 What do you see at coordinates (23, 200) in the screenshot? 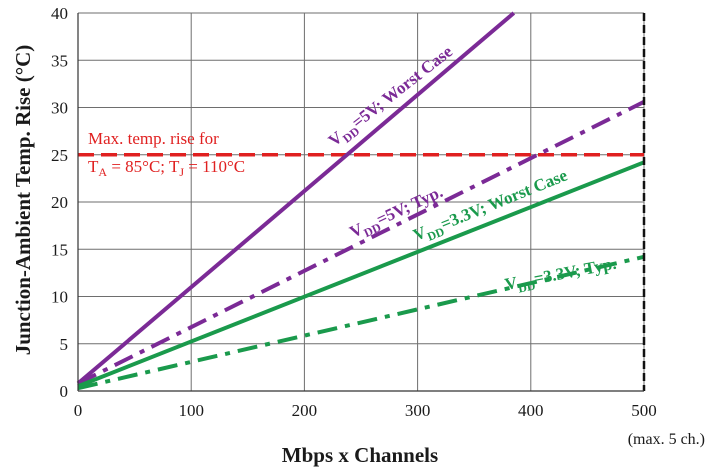
I see `y-axis-title: Junction-Ambient Temp. Rise (°C)` at bounding box center [23, 200].